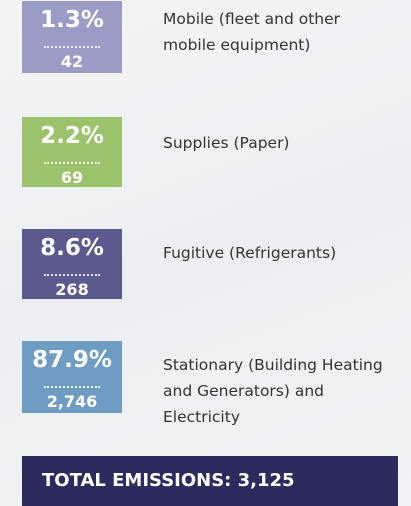  Describe the element at coordinates (72, 289) in the screenshot. I see `amount: 268` at that location.